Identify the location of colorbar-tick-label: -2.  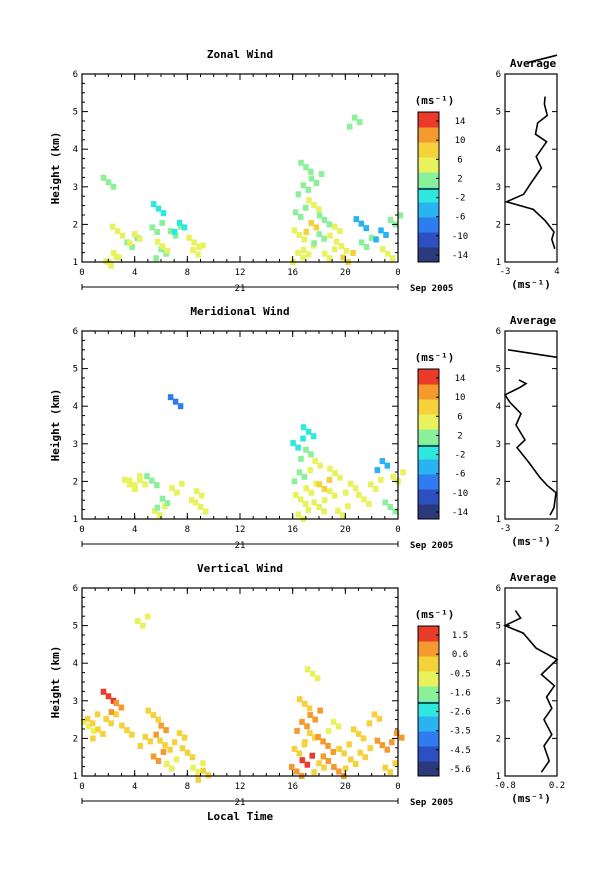
(460, 456).